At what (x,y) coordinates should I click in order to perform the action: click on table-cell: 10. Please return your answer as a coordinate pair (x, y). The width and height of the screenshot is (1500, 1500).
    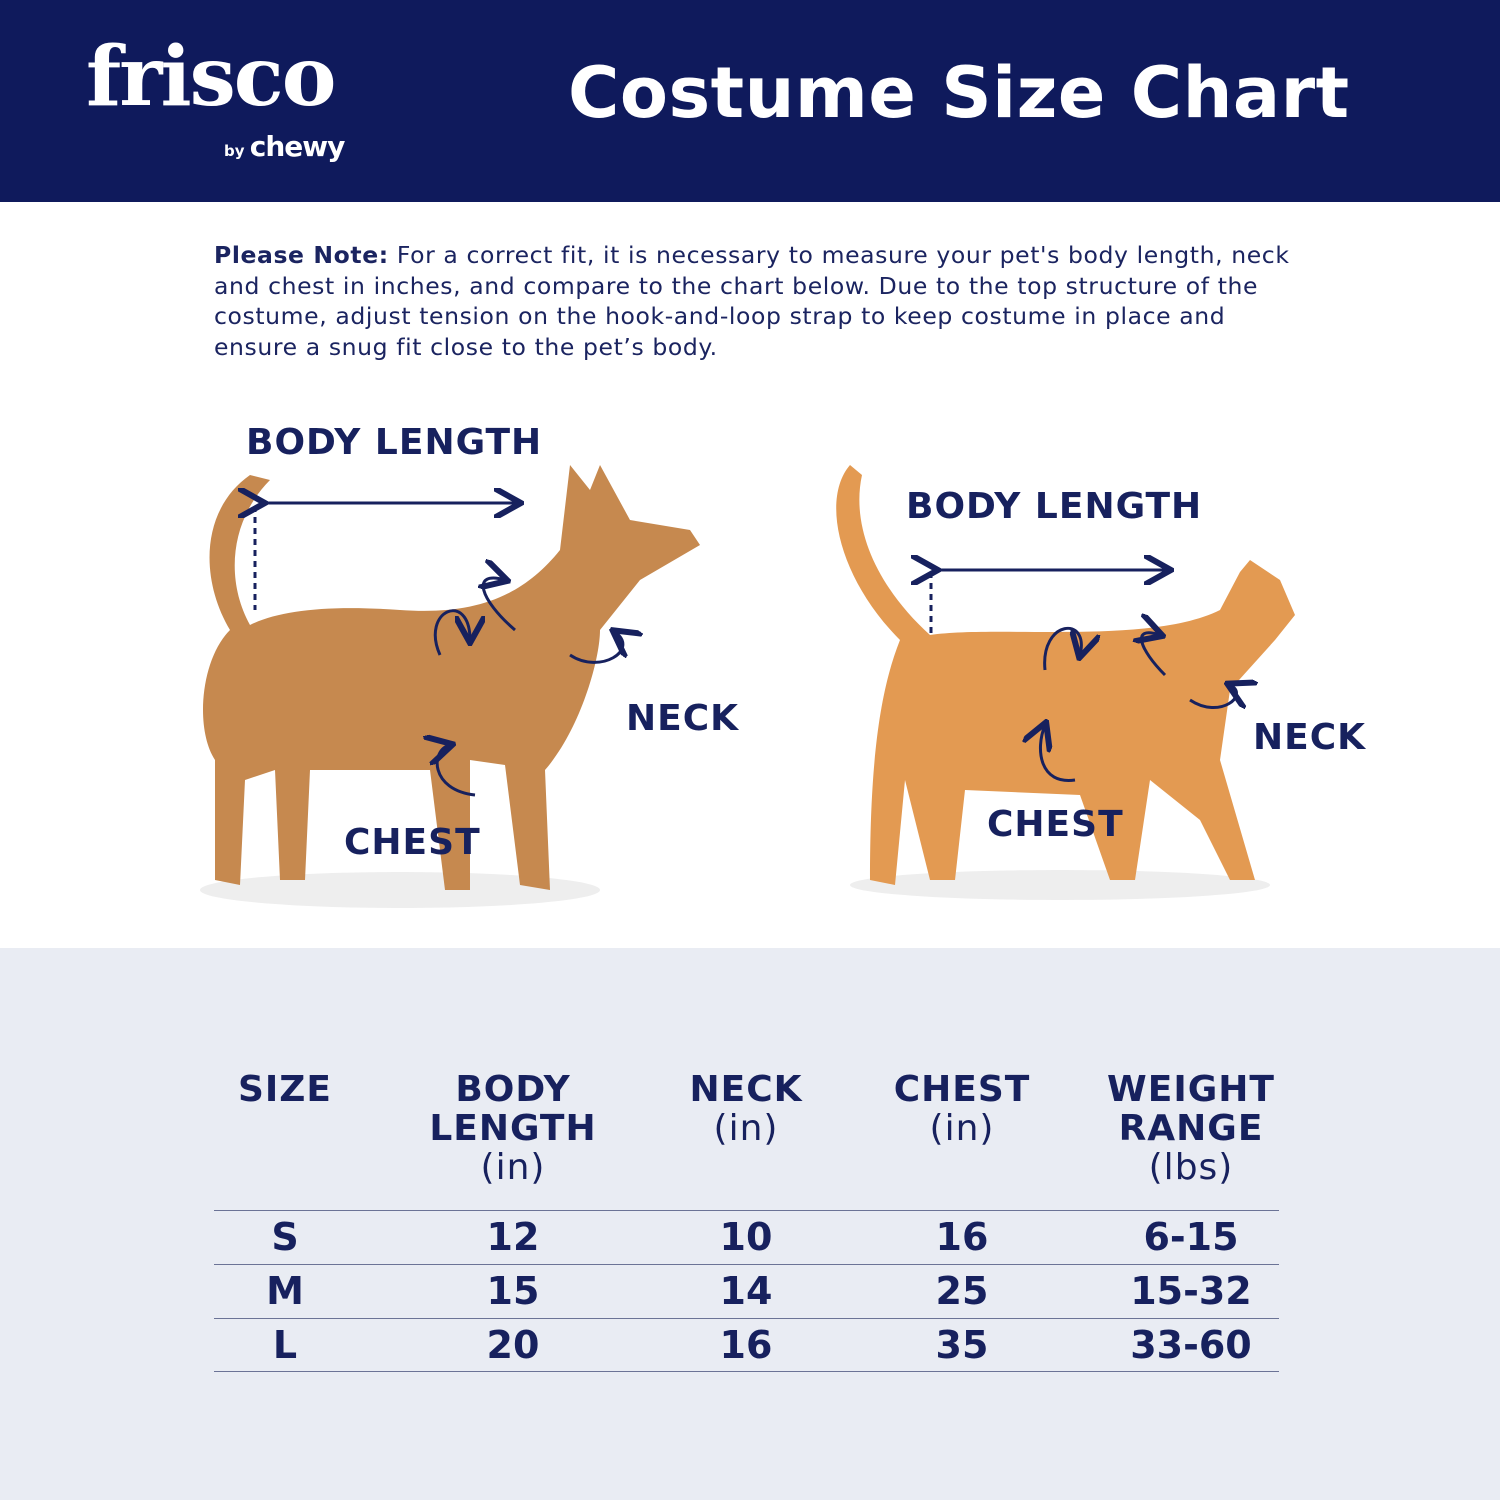
    Looking at the image, I should click on (746, 1237).